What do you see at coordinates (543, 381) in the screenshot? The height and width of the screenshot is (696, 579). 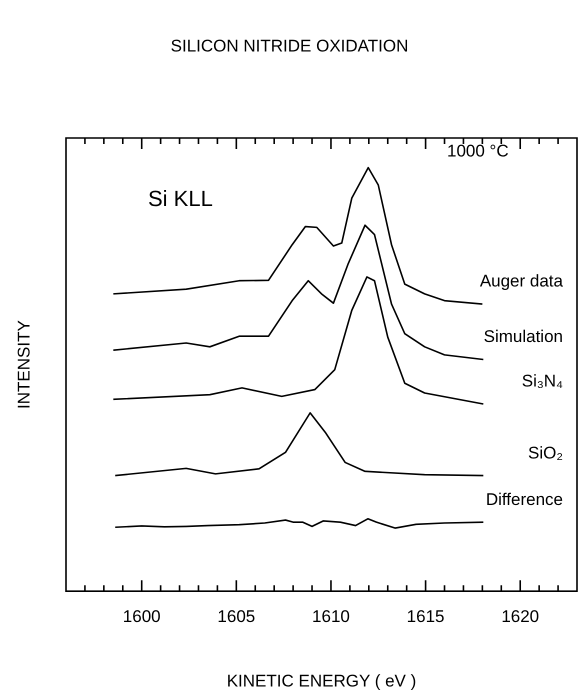 I see `text: Si₃N₄` at bounding box center [543, 381].